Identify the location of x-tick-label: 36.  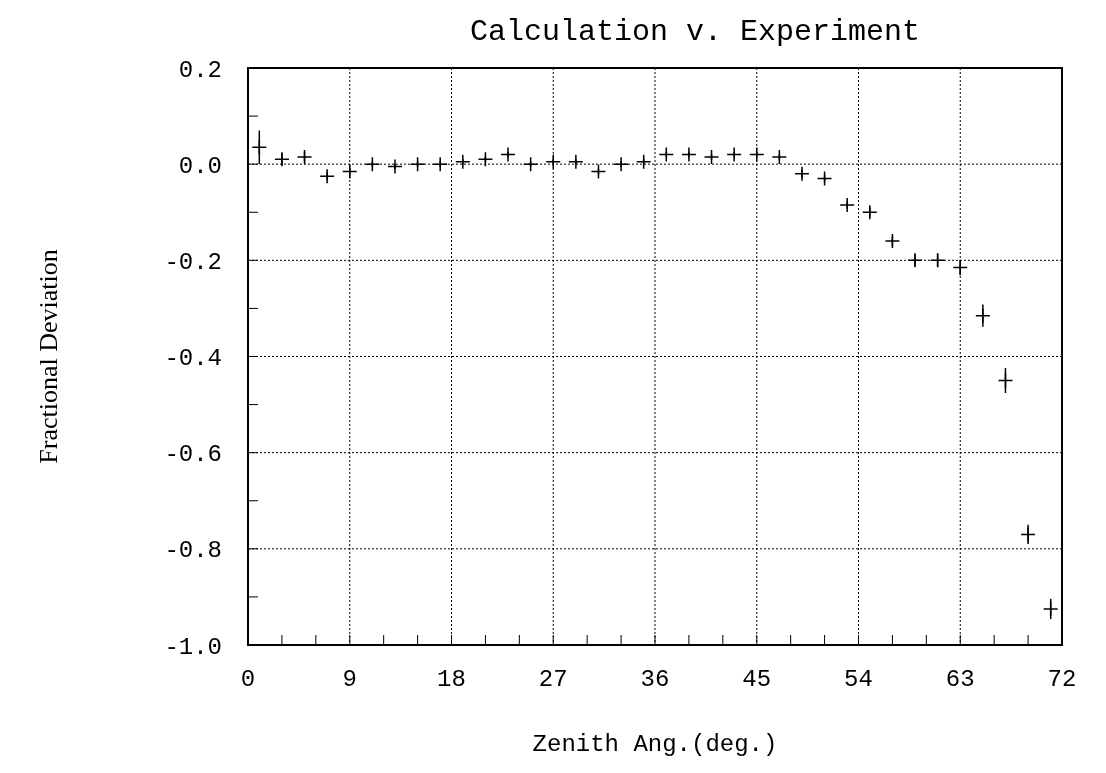
(655, 680).